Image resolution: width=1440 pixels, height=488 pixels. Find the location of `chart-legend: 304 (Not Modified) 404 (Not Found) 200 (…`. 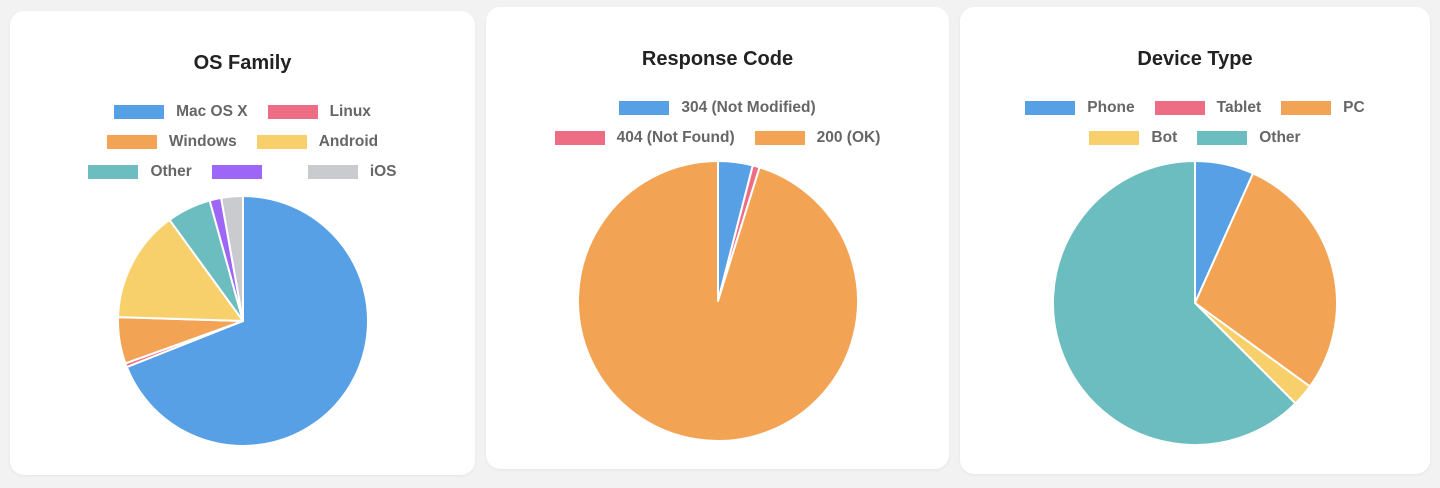

chart-legend: 304 (Not Modified) 404 (Not Found) 200 (… is located at coordinates (717, 123).